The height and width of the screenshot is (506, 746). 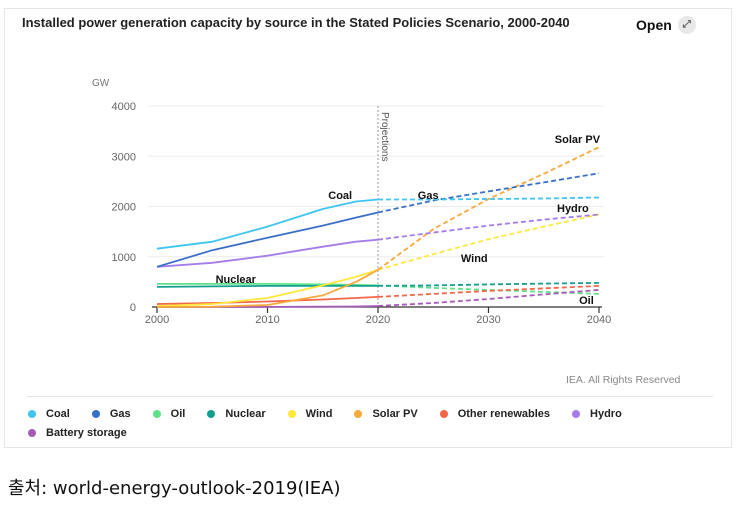 I want to click on legend-item-wind: Wind, so click(x=310, y=413).